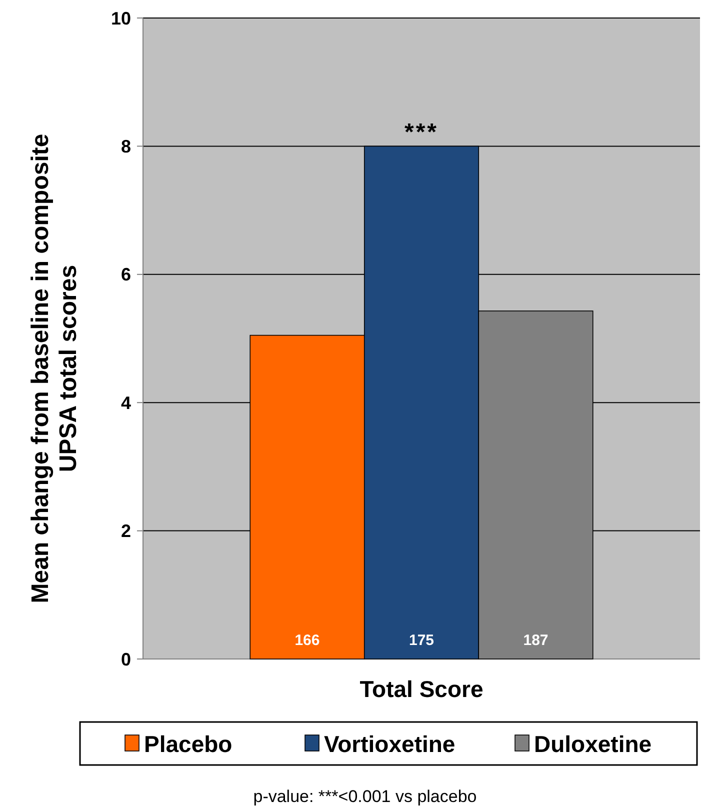  I want to click on annotation: 166, so click(307, 640).